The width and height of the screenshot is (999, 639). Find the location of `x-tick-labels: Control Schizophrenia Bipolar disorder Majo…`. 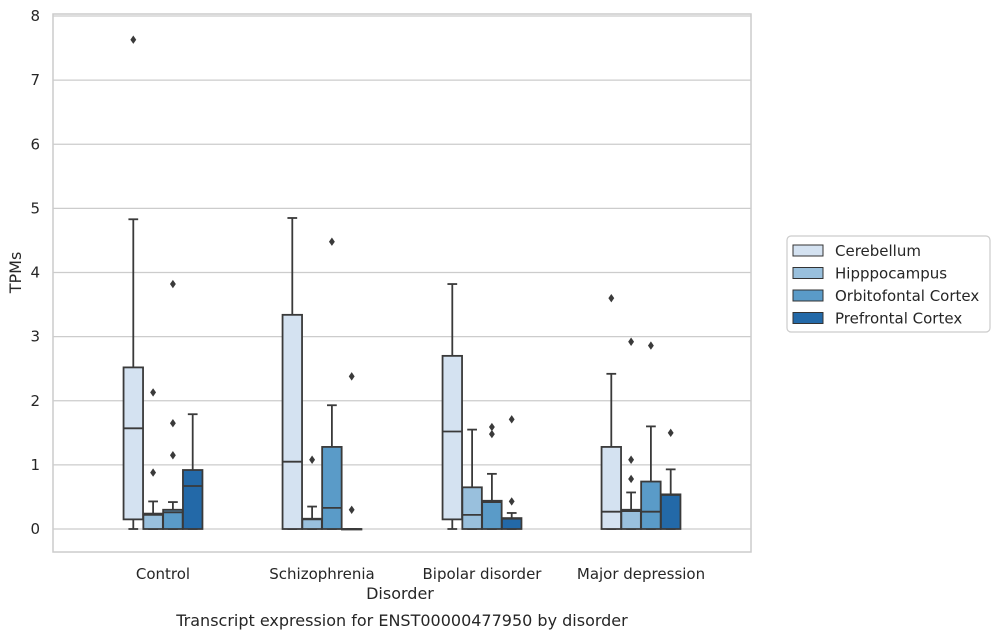

x-tick-labels: Control Schizophrenia Bipolar disorder Majo… is located at coordinates (420, 574).